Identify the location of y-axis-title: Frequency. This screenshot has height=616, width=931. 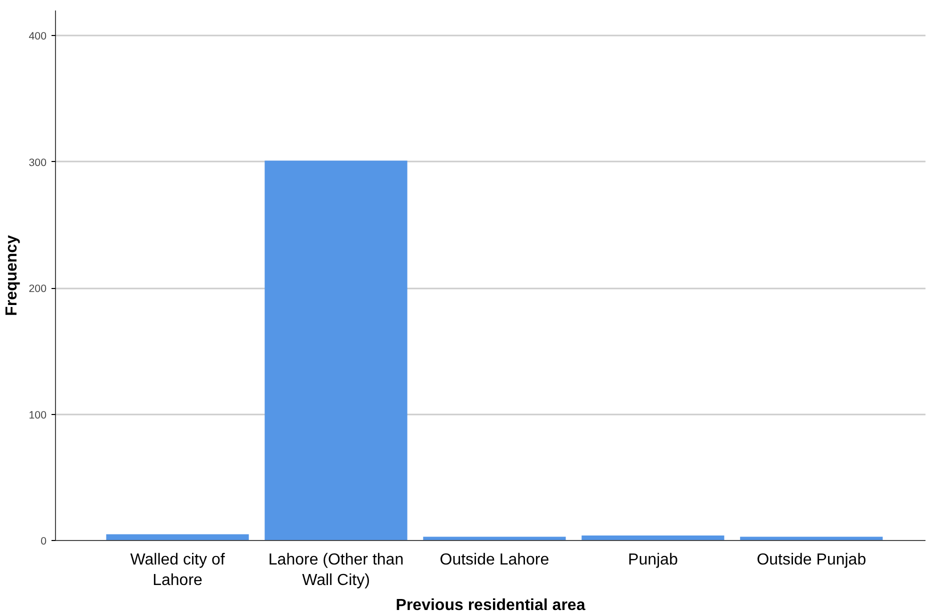
(12, 275).